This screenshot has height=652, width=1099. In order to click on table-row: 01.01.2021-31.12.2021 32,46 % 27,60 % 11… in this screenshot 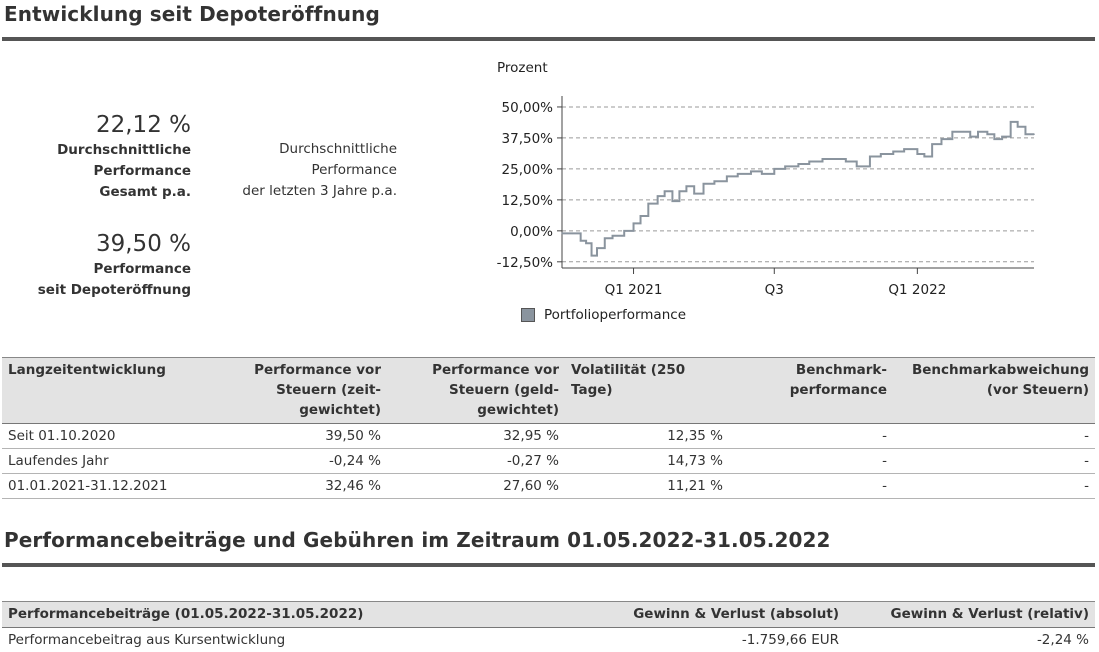, I will do `click(548, 486)`.